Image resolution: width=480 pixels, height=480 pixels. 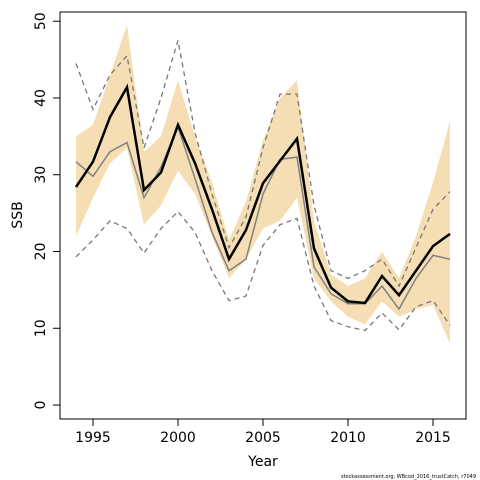 What do you see at coordinates (41, 252) in the screenshot?
I see `y-tick-label: 20` at bounding box center [41, 252].